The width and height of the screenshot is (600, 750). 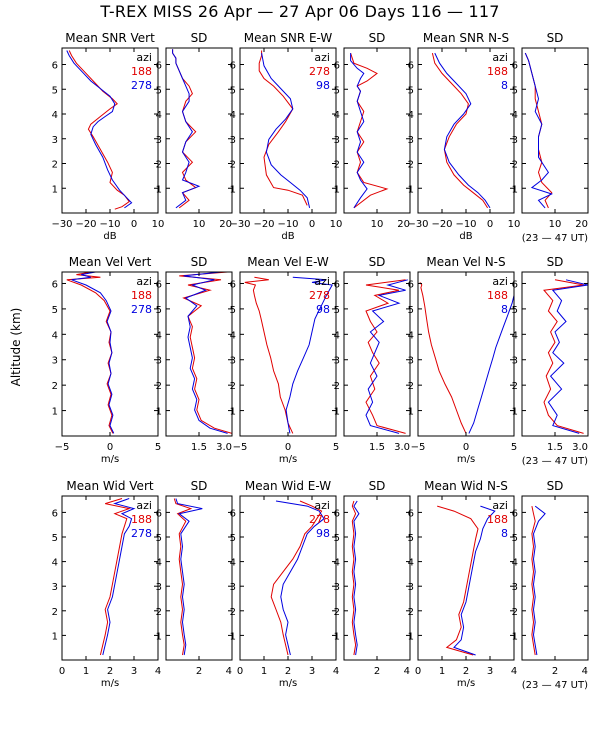 I want to click on panel-1-1: SD 1 2 3 4 5 6 1.5 3.0, so click(x=194, y=354).